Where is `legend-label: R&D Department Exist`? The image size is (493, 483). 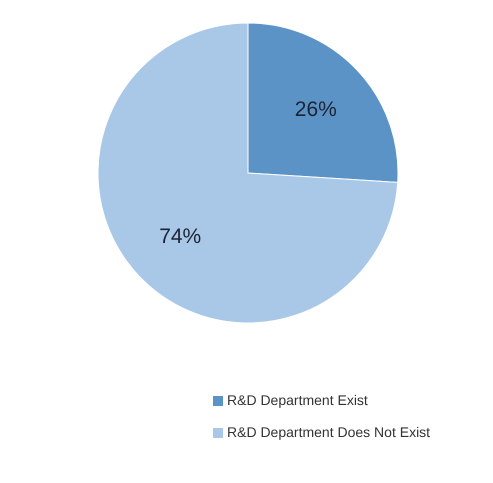 legend-label: R&D Department Exist is located at coordinates (297, 400).